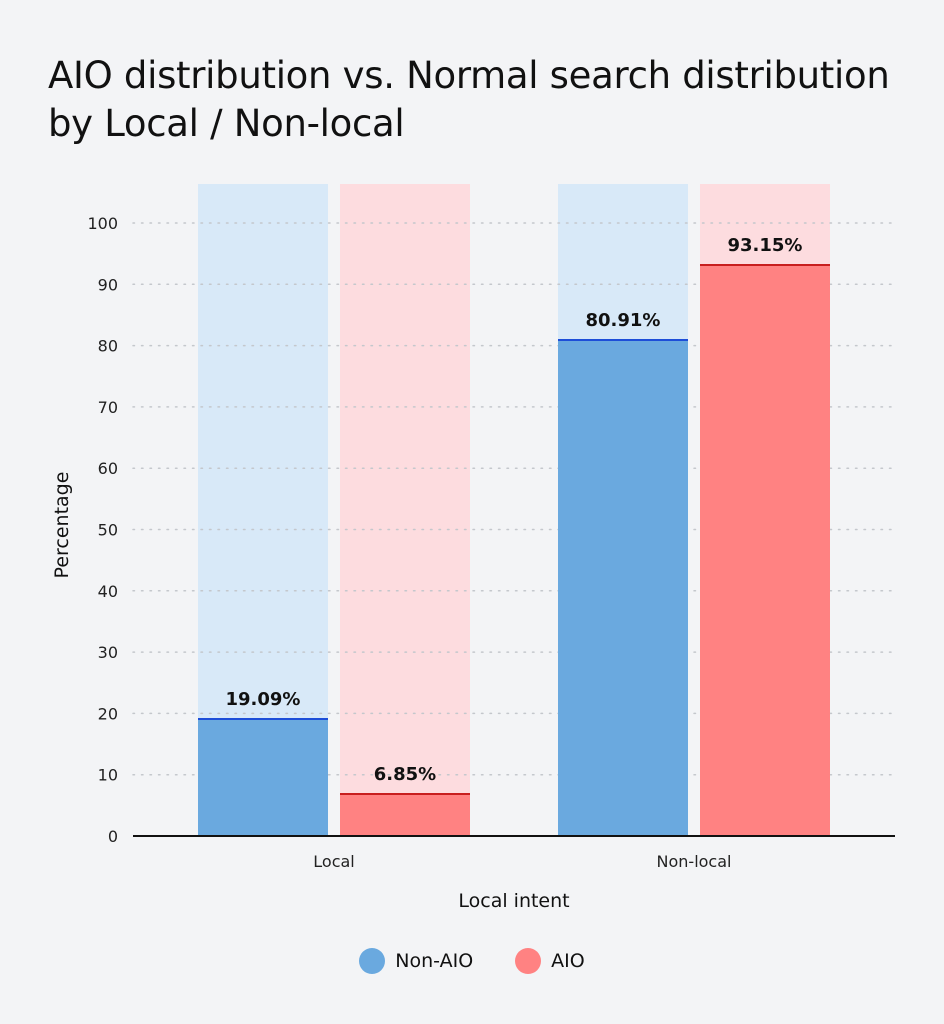  Describe the element at coordinates (405, 774) in the screenshot. I see `data-label: 6.85%` at that location.